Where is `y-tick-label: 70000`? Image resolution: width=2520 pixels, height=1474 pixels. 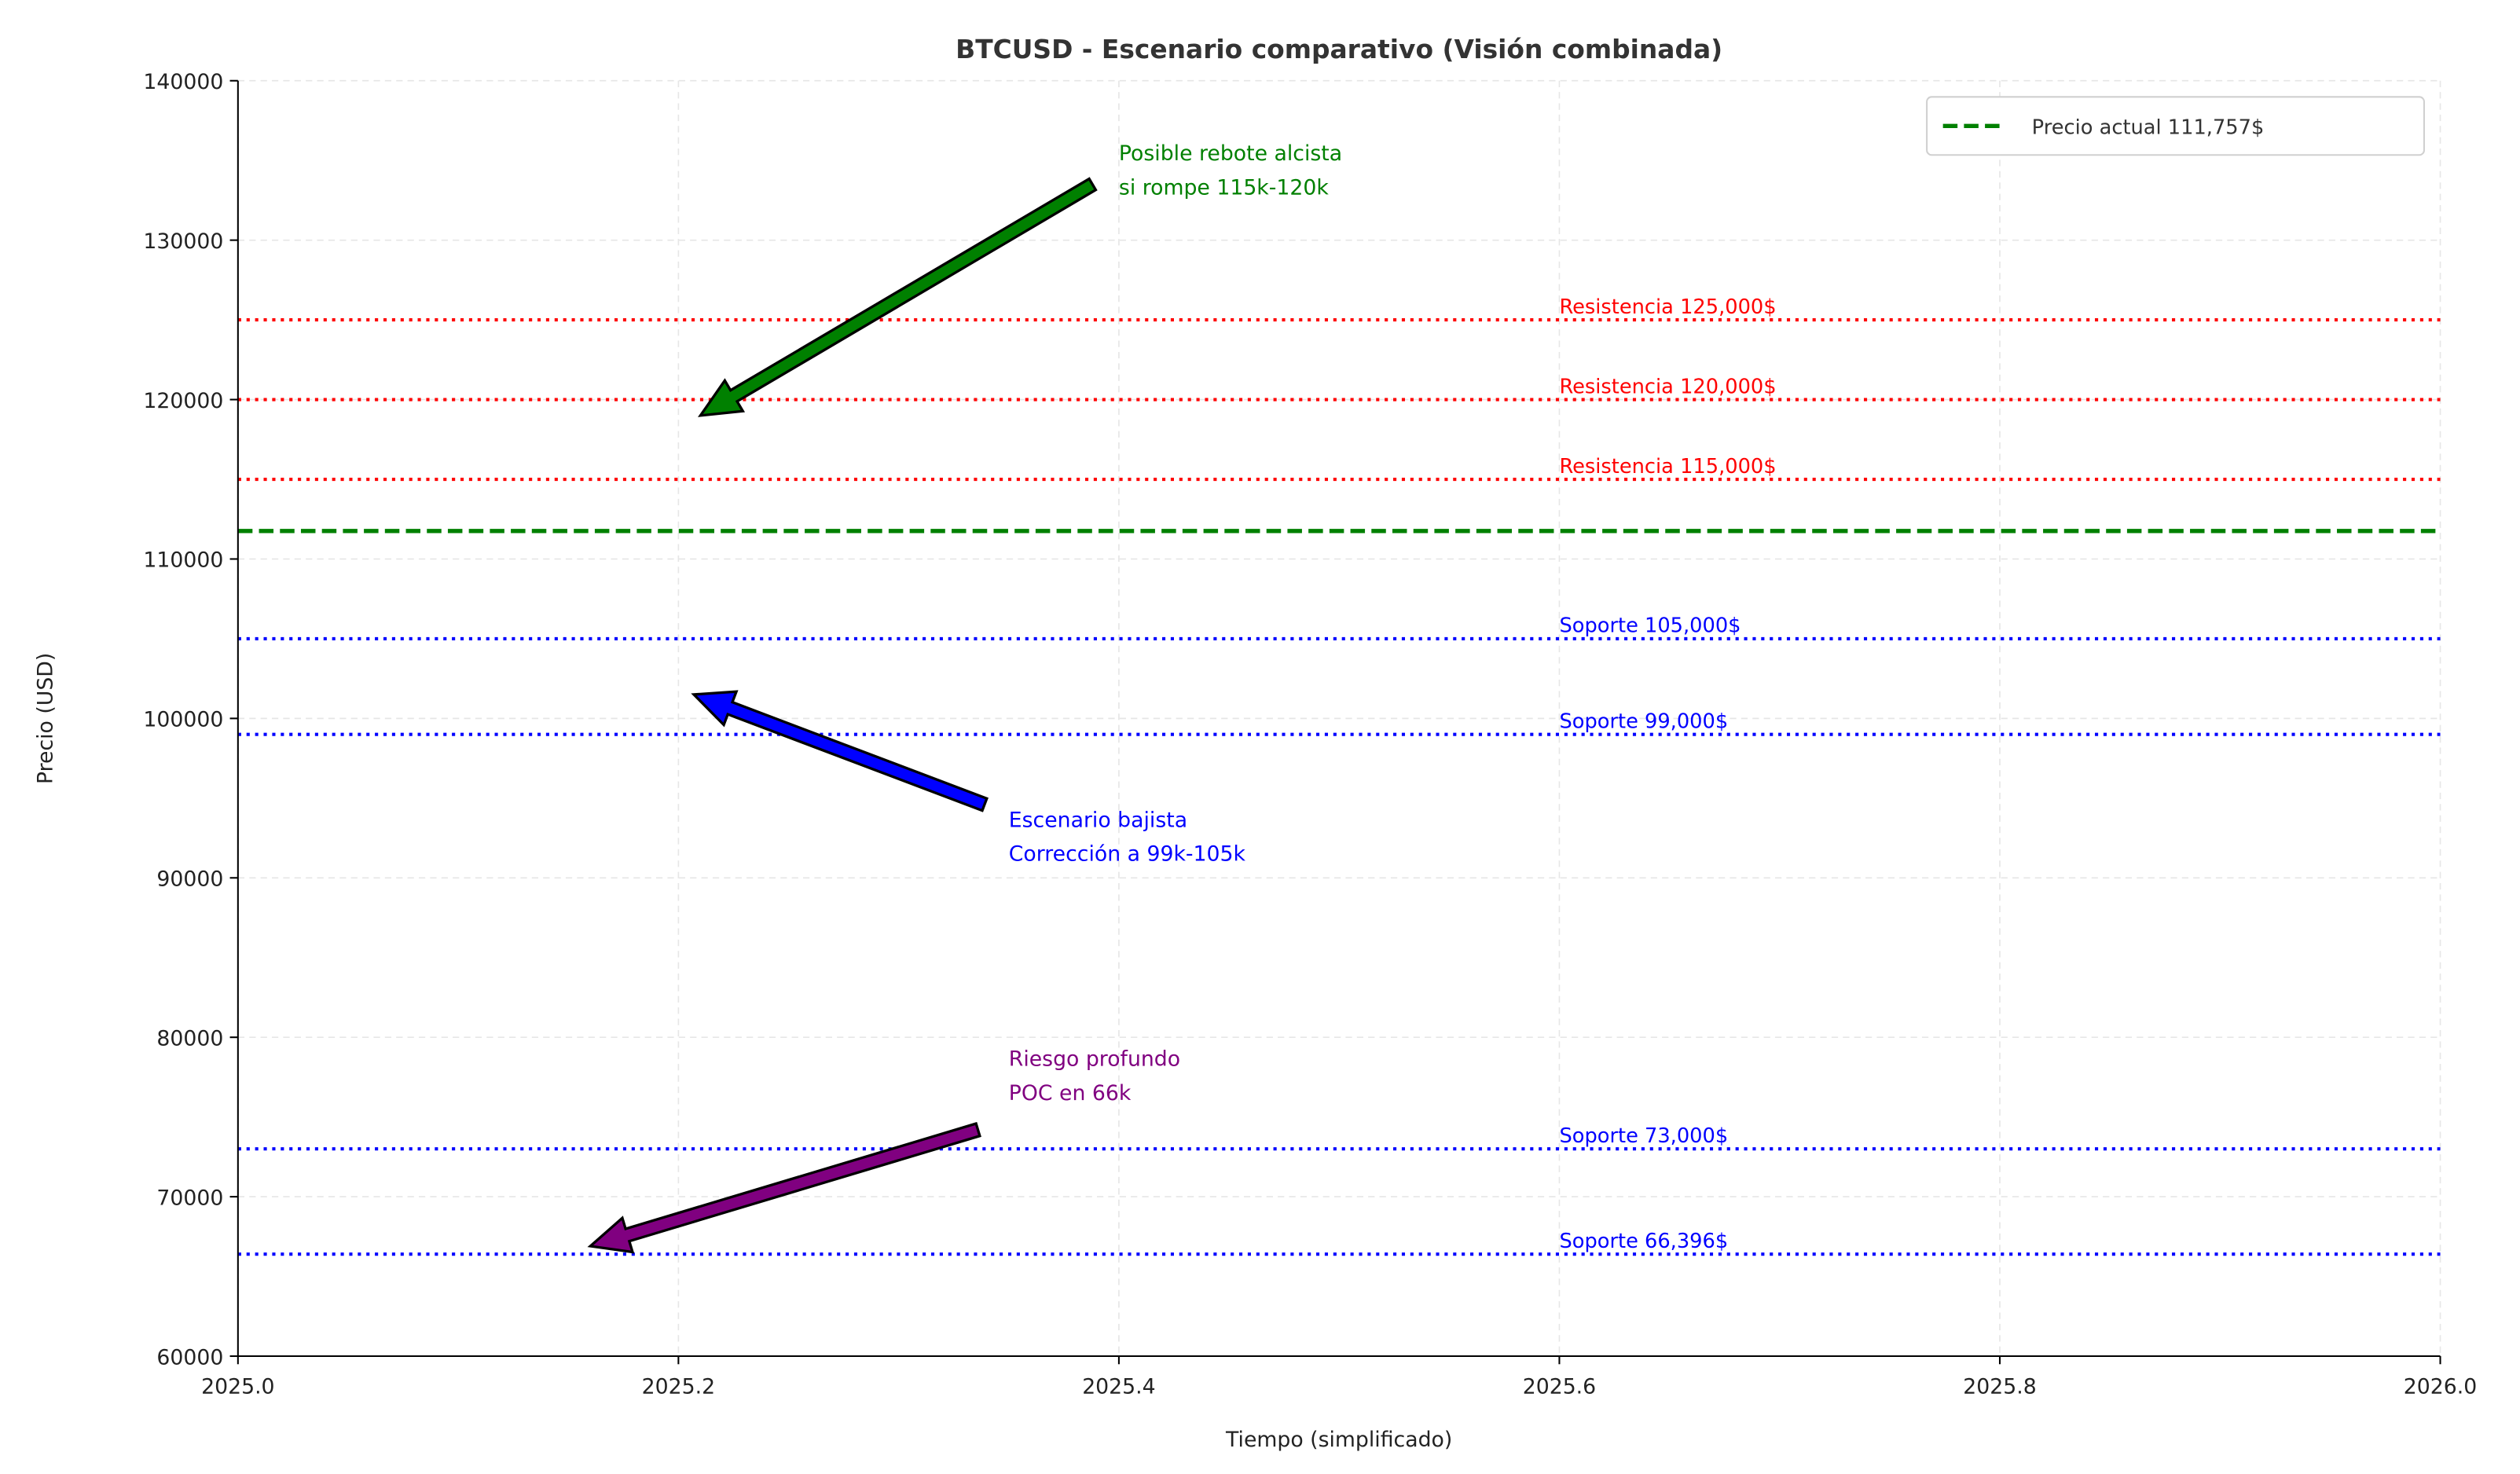 y-tick-label: 70000 is located at coordinates (189, 1198).